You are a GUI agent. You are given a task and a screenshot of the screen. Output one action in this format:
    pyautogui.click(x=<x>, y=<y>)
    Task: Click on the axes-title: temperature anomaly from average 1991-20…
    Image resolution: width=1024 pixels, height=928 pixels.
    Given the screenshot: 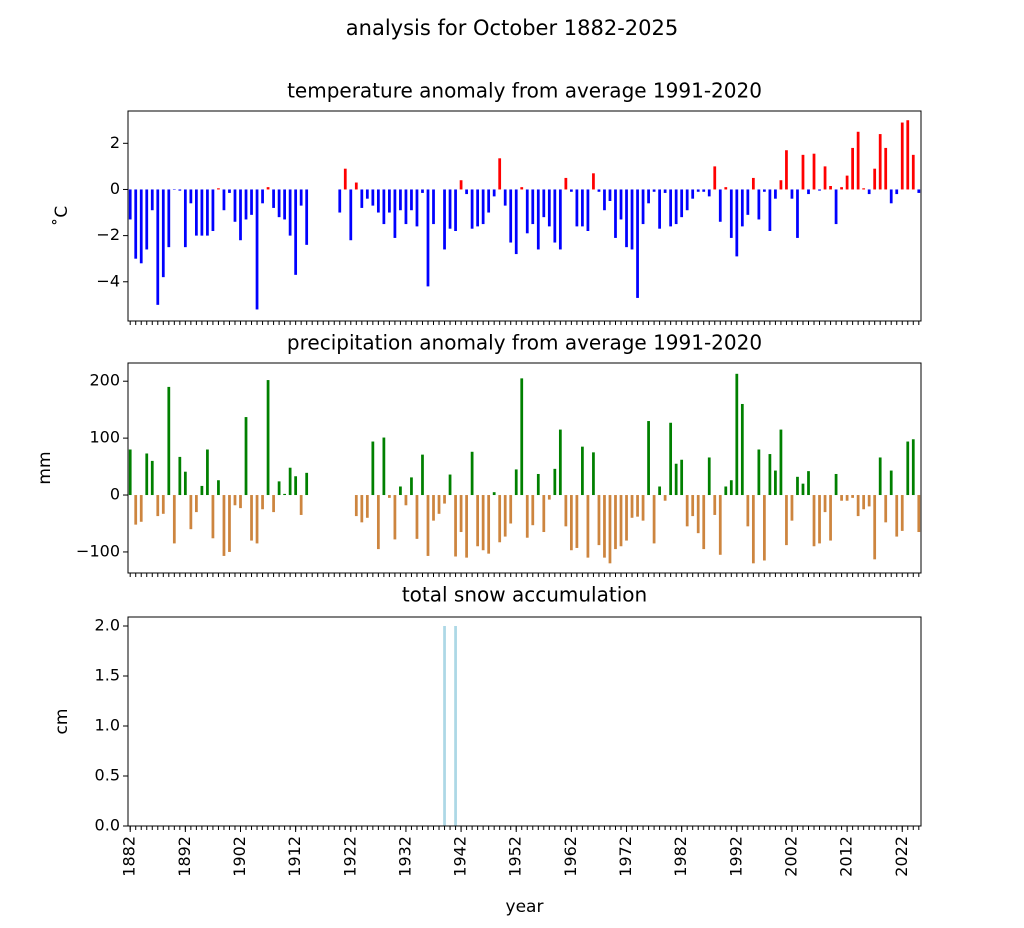 What is the action you would take?
    pyautogui.click(x=524, y=91)
    